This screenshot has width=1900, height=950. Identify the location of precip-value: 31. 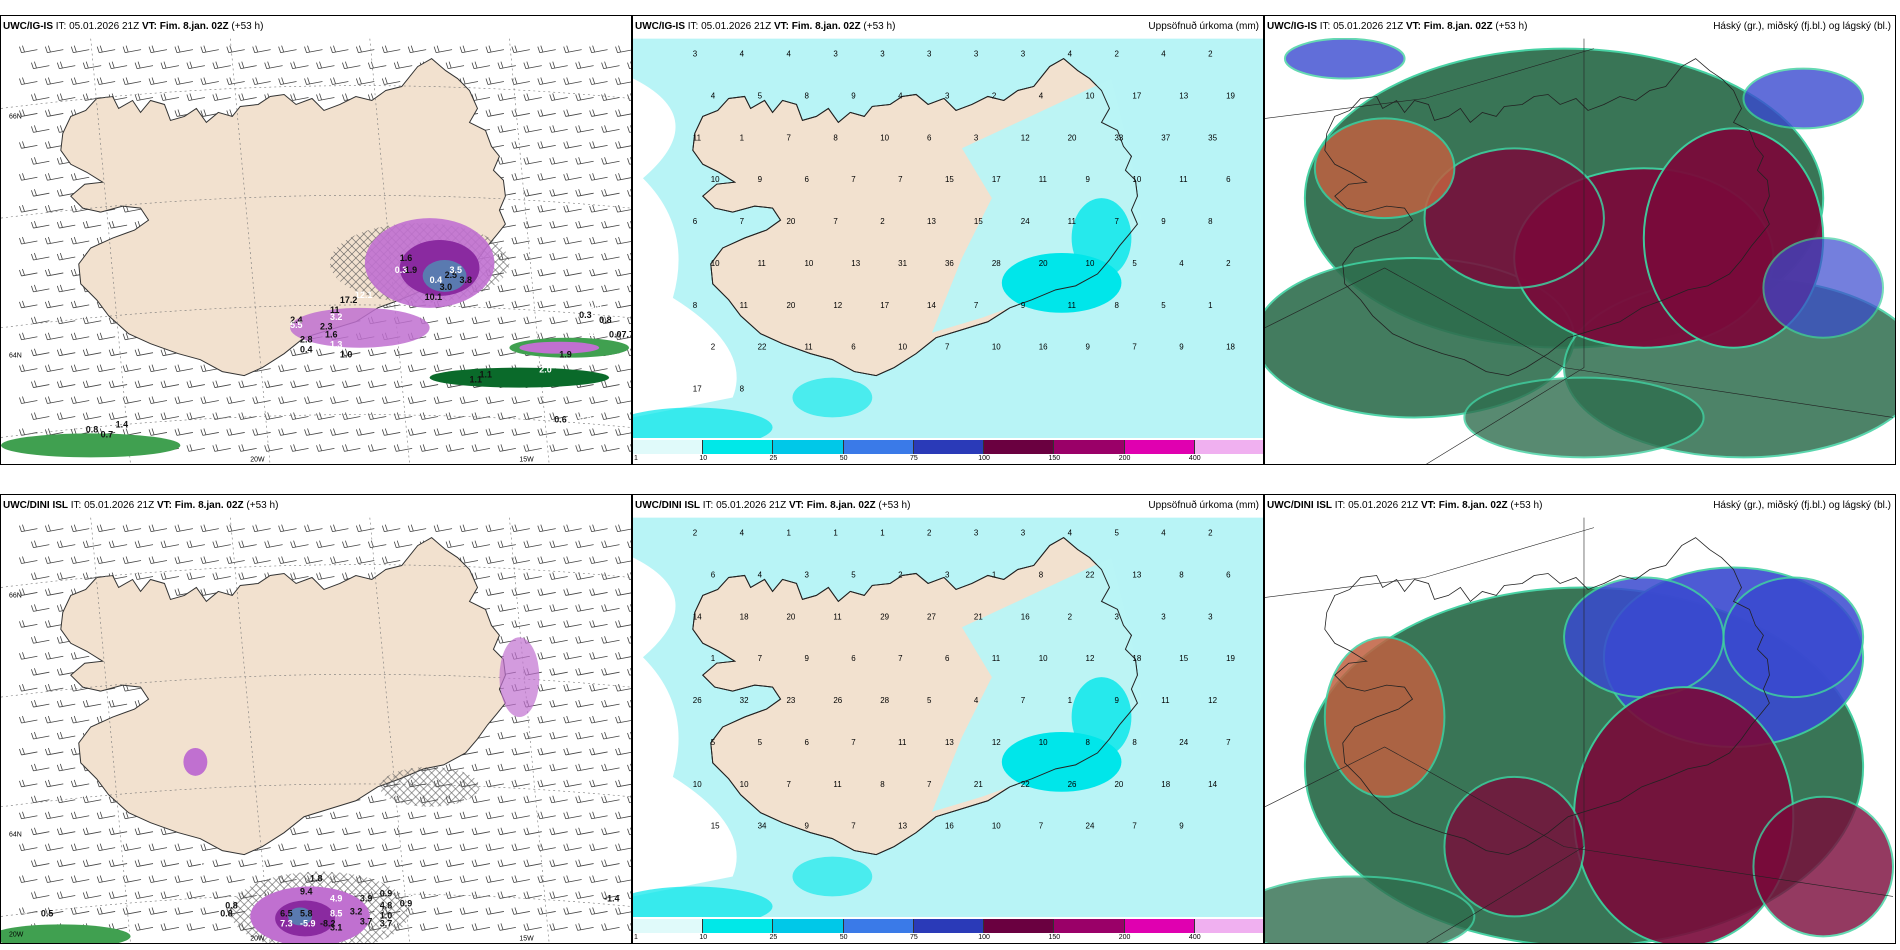
(902, 263).